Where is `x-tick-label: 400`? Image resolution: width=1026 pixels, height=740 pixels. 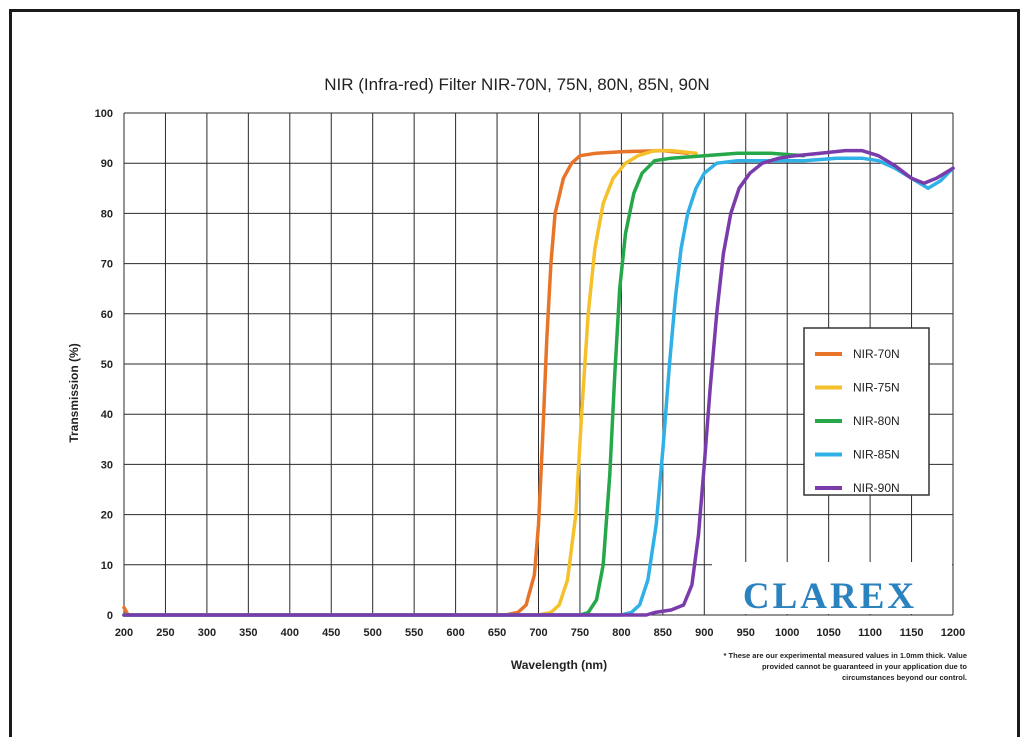
x-tick-label: 400 is located at coordinates (290, 633).